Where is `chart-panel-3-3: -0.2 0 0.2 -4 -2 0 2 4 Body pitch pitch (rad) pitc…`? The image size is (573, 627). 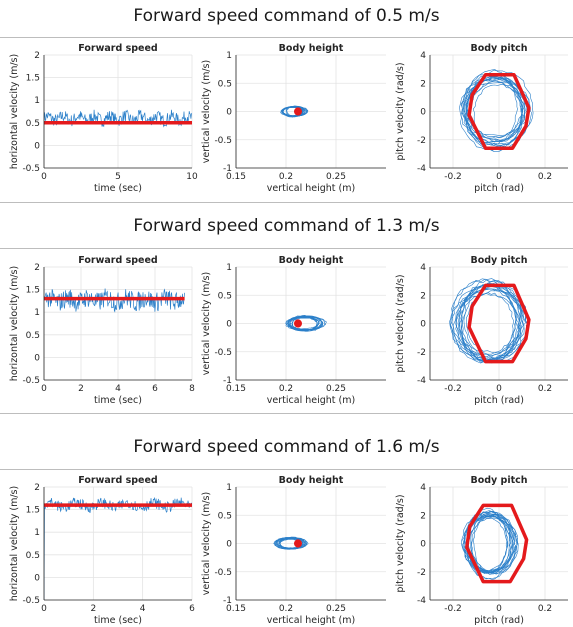 chart-panel-3-3: -0.2 0 0.2 -4 -2 0 2 4 Body pitch pitch (rad) pitc… is located at coordinates (481, 550).